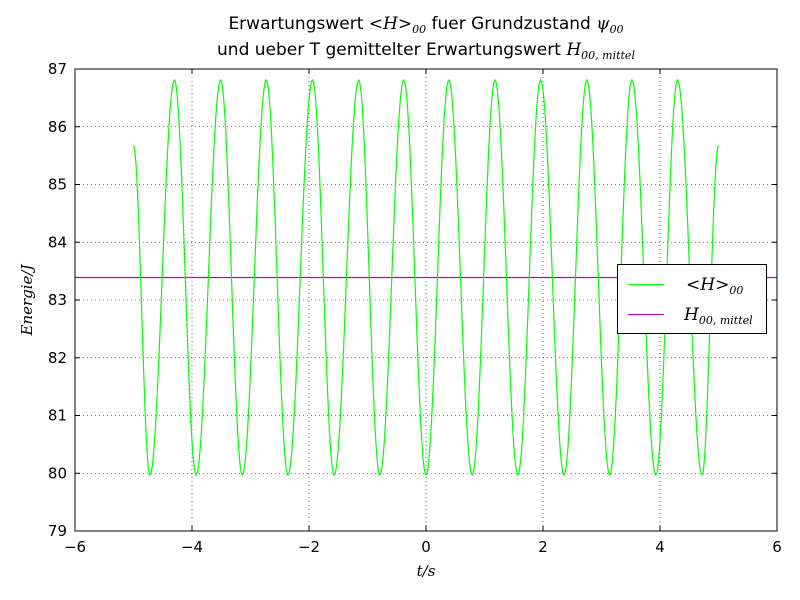 The height and width of the screenshot is (600, 800). Describe the element at coordinates (511, 24) in the screenshot. I see `title-1-middle: fuer Grundzustand` at that location.